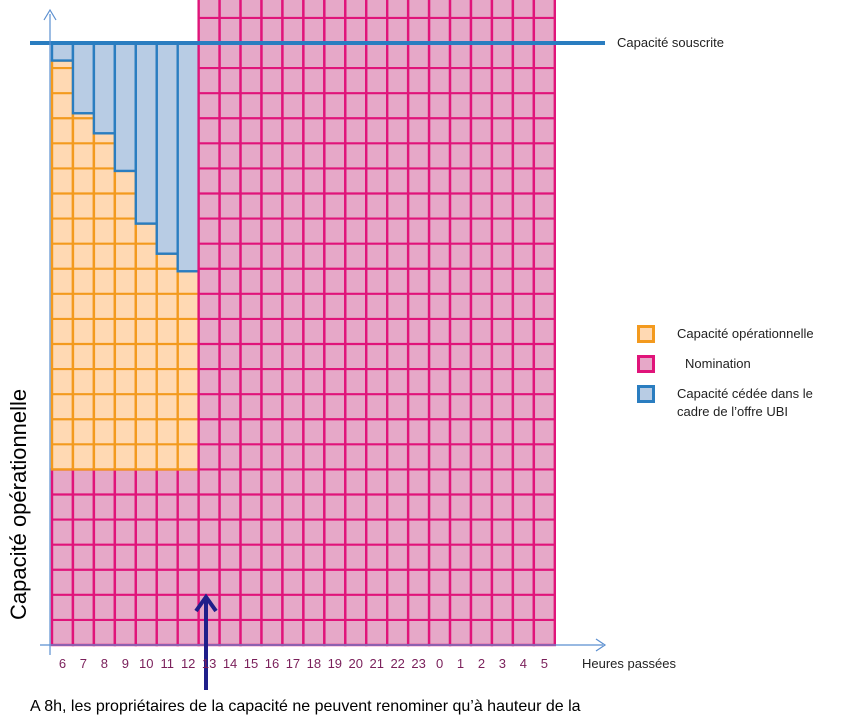 The height and width of the screenshot is (722, 857). Describe the element at coordinates (62, 663) in the screenshot. I see `x-tick-label-6: 6` at that location.